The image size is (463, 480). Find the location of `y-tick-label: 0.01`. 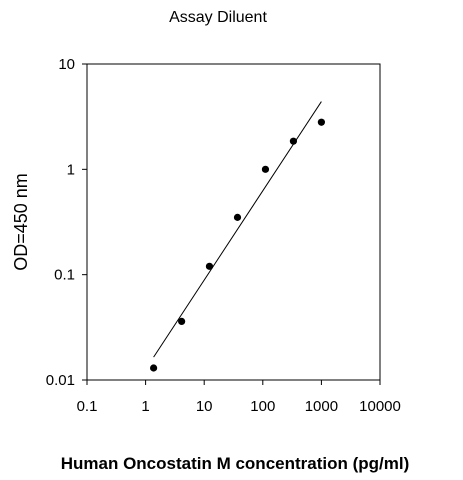

y-tick-label: 0.01 is located at coordinates (60, 380).